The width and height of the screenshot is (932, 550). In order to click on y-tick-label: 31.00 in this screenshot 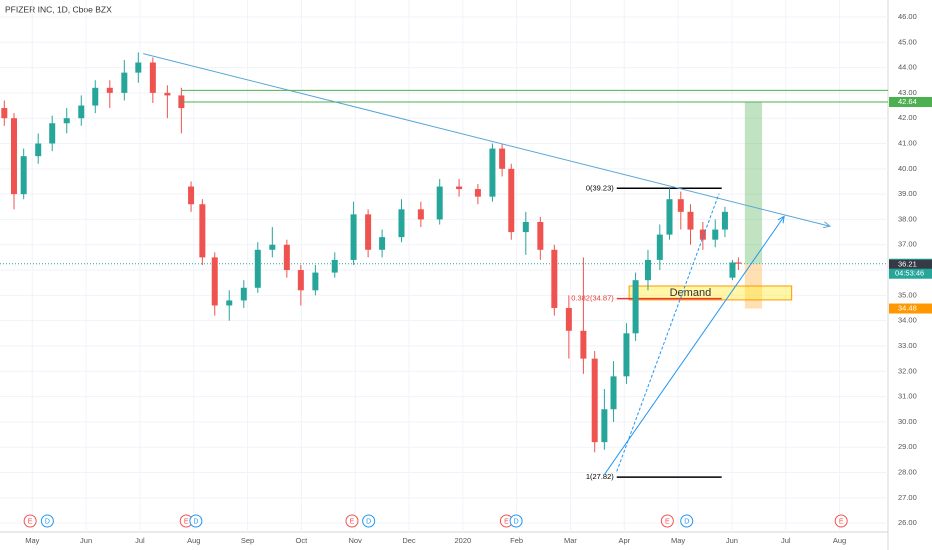, I will do `click(907, 396)`.